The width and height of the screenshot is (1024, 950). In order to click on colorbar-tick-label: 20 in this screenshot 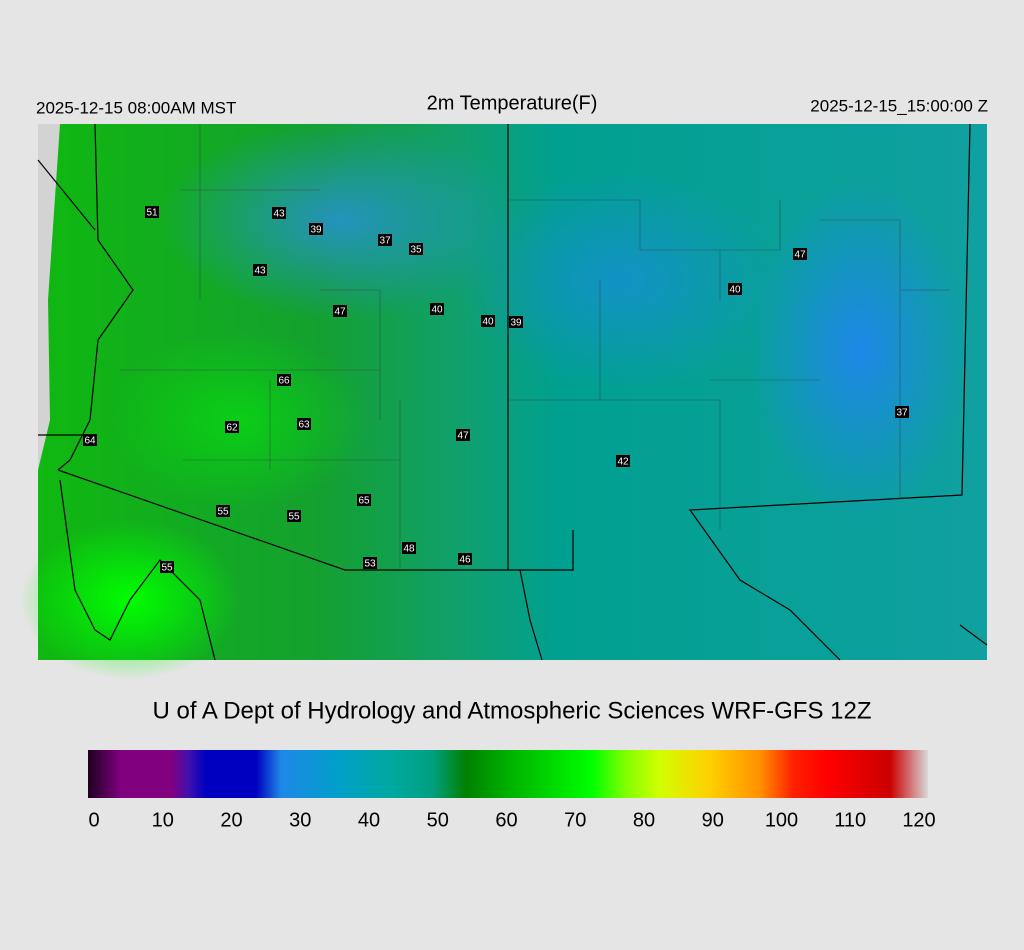, I will do `click(231, 820)`.